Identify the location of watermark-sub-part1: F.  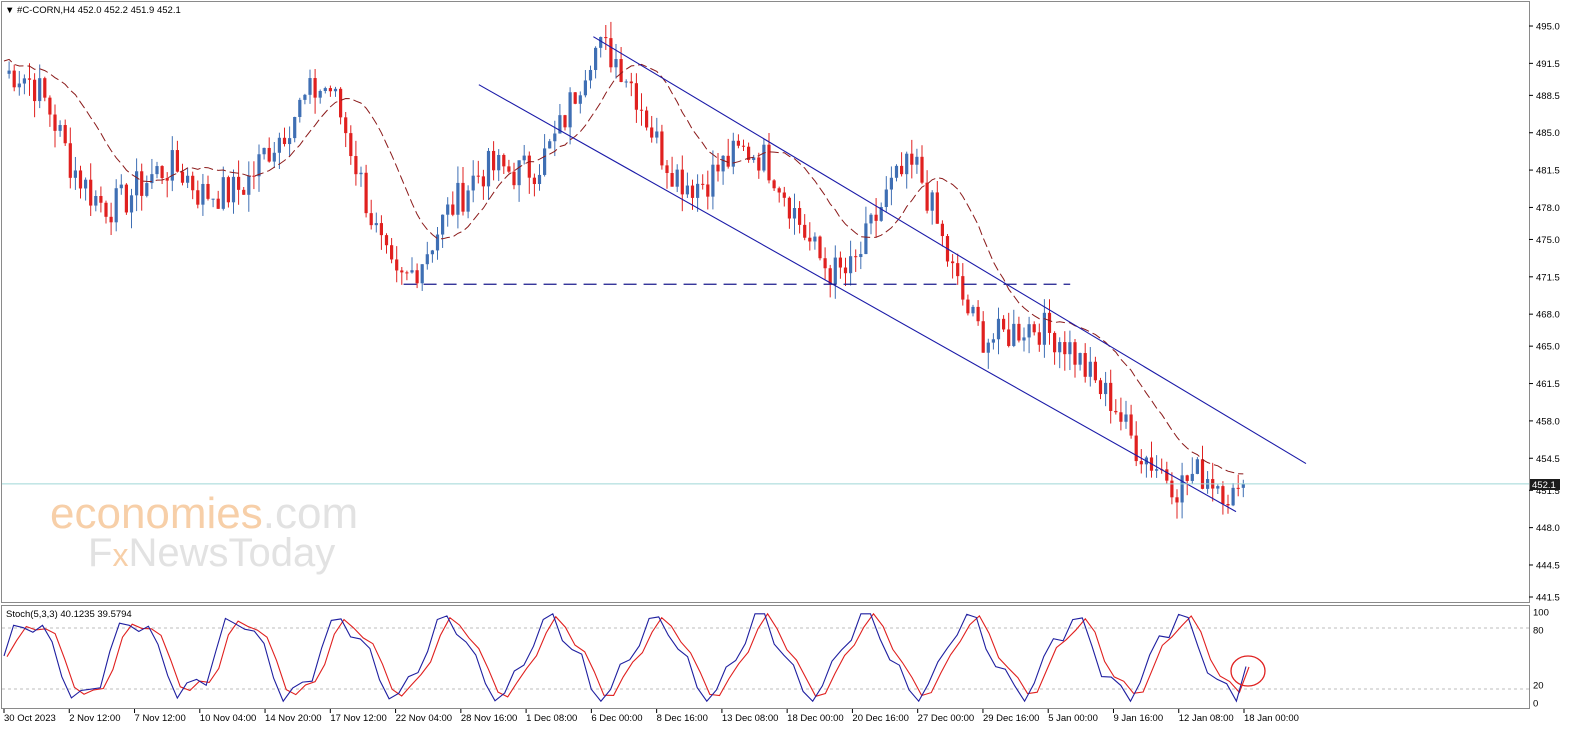
(100, 553).